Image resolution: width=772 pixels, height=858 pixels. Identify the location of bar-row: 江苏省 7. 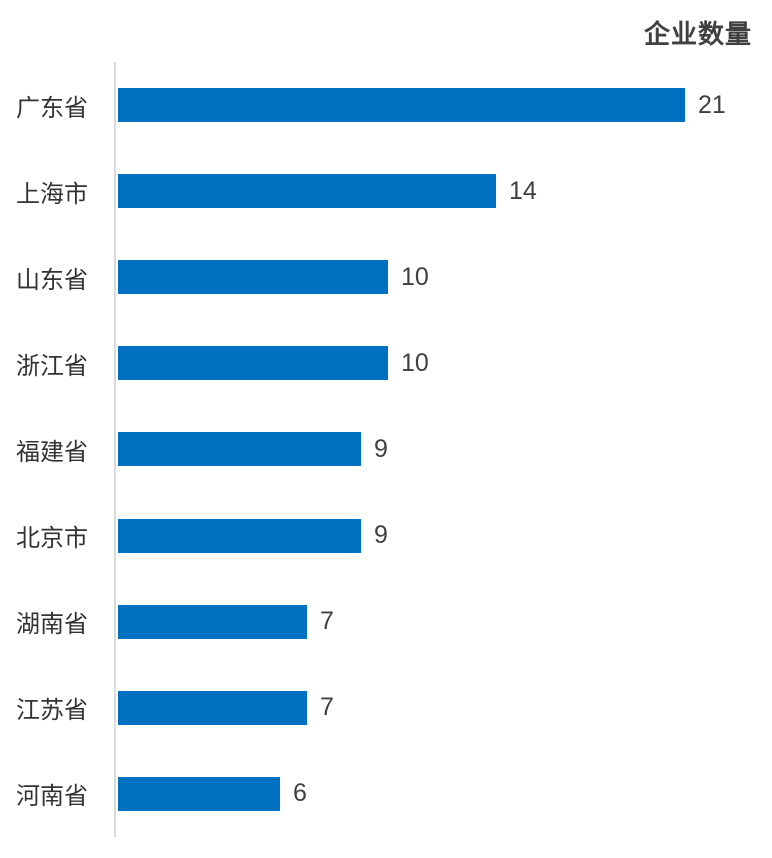
(390, 708).